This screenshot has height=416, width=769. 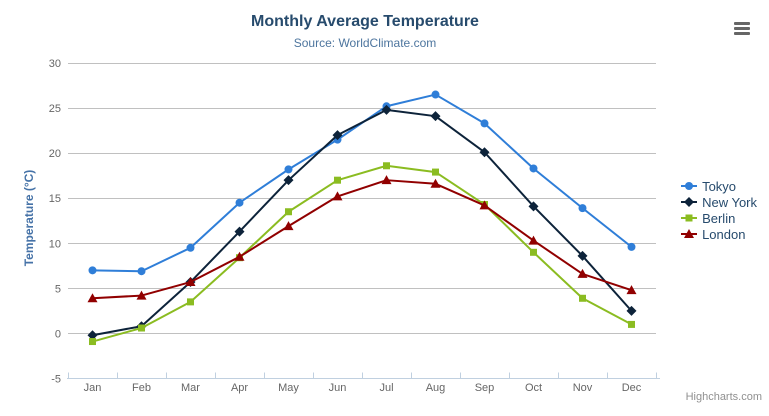 I want to click on x-axis-label: Aug, so click(x=436, y=388).